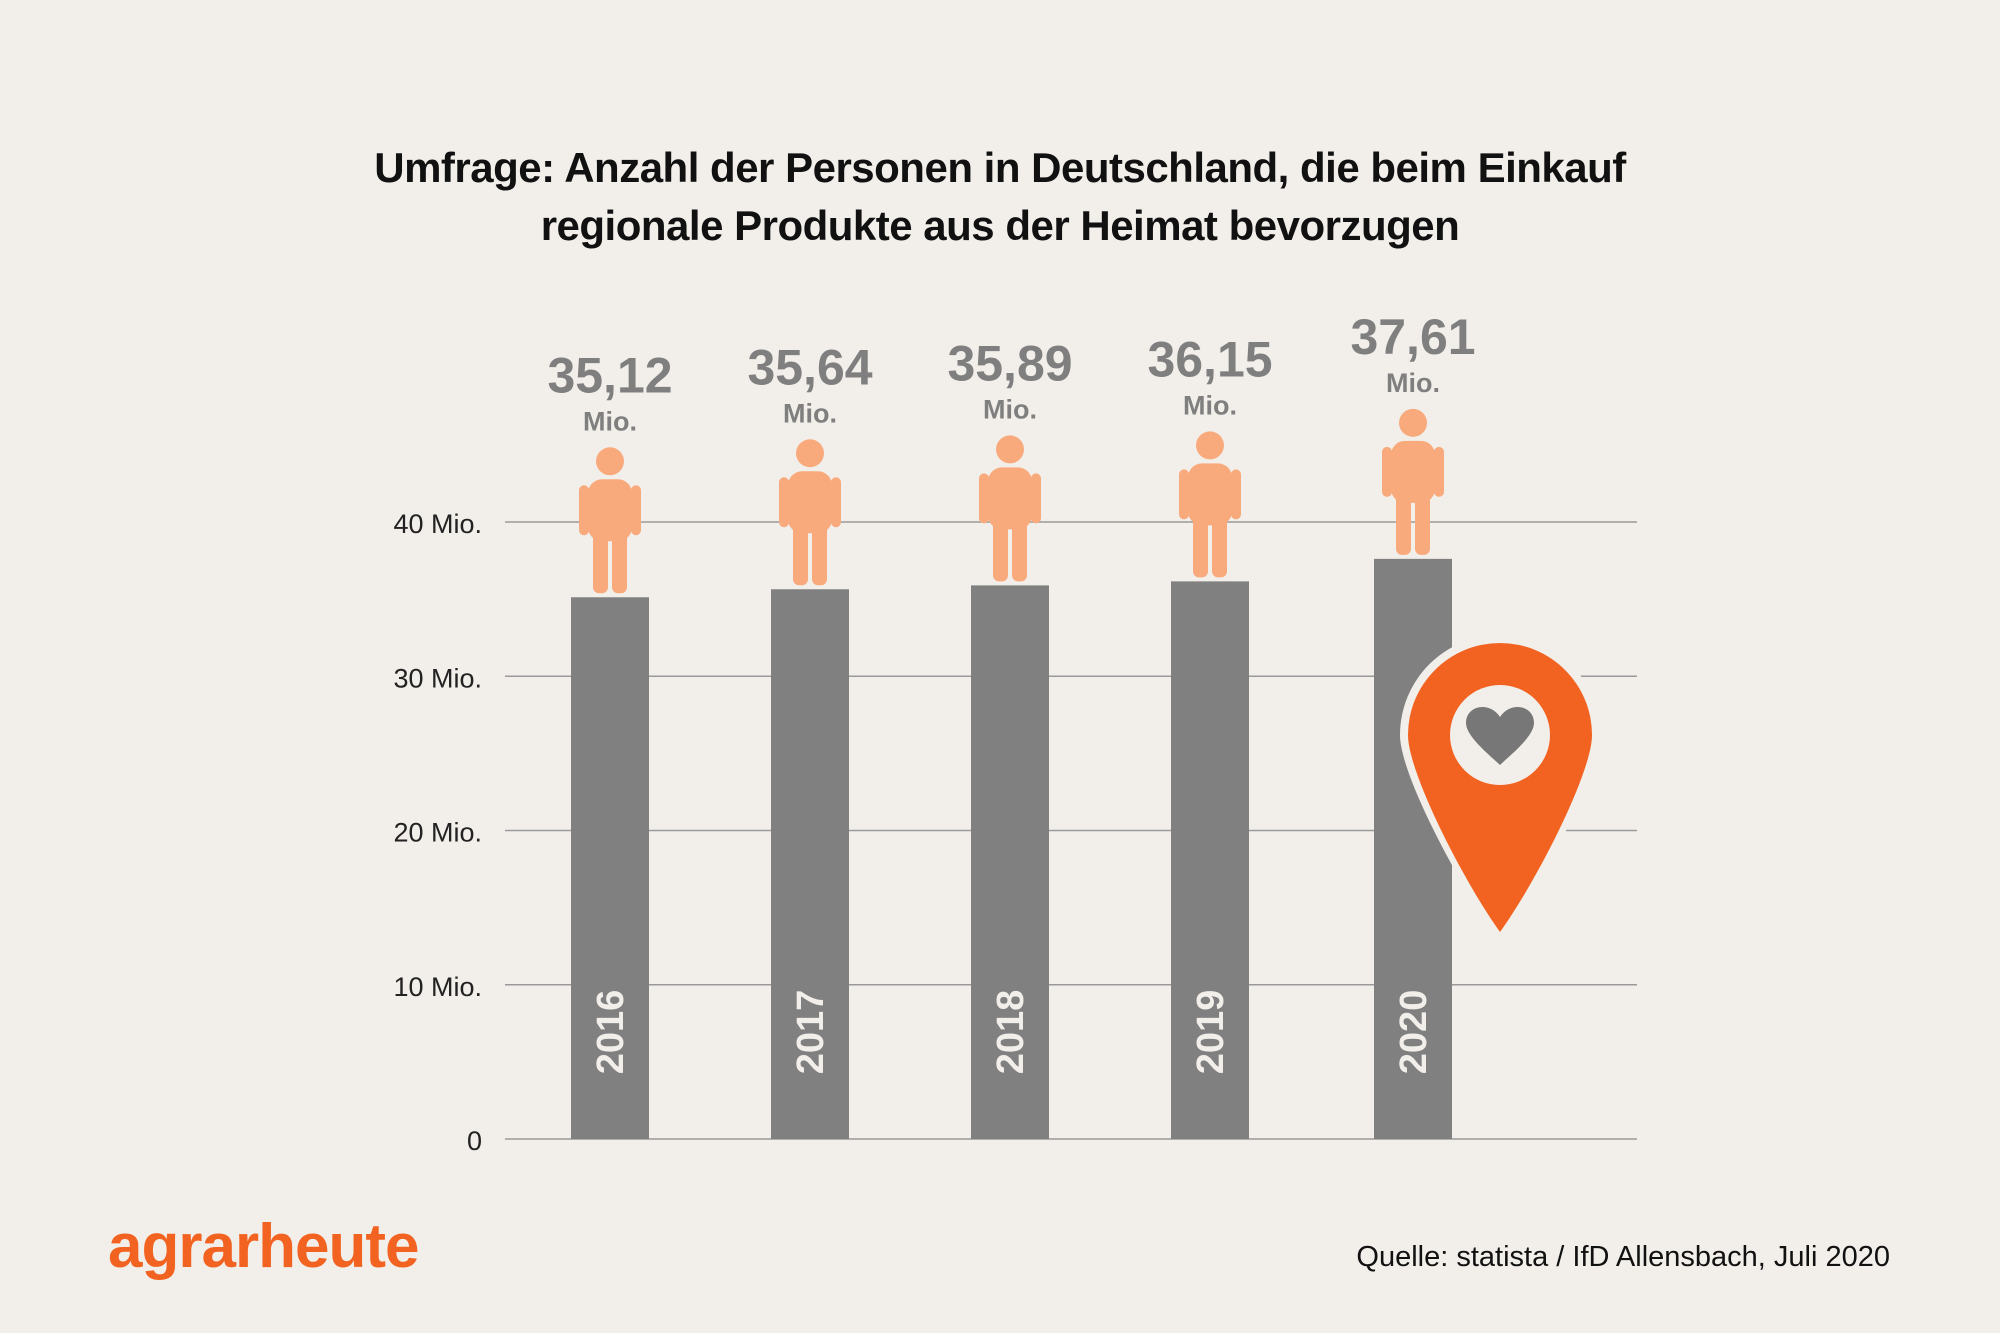 The width and height of the screenshot is (2000, 1333). Describe the element at coordinates (437, 987) in the screenshot. I see `y-tick-label: 10 Mio.` at that location.